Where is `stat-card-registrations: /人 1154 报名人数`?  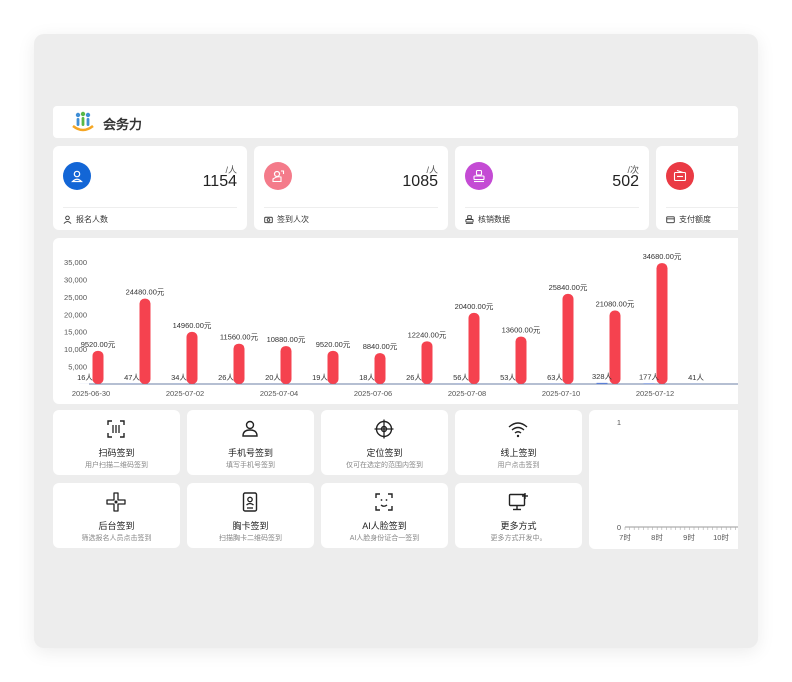
stat-card-registrations: /人 1154 报名人数 is located at coordinates (150, 188).